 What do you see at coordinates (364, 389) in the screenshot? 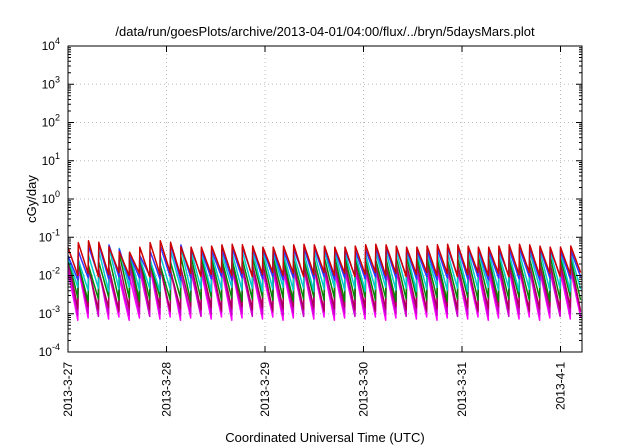
I see `x-tick-label: 2013-3-30` at bounding box center [364, 389].